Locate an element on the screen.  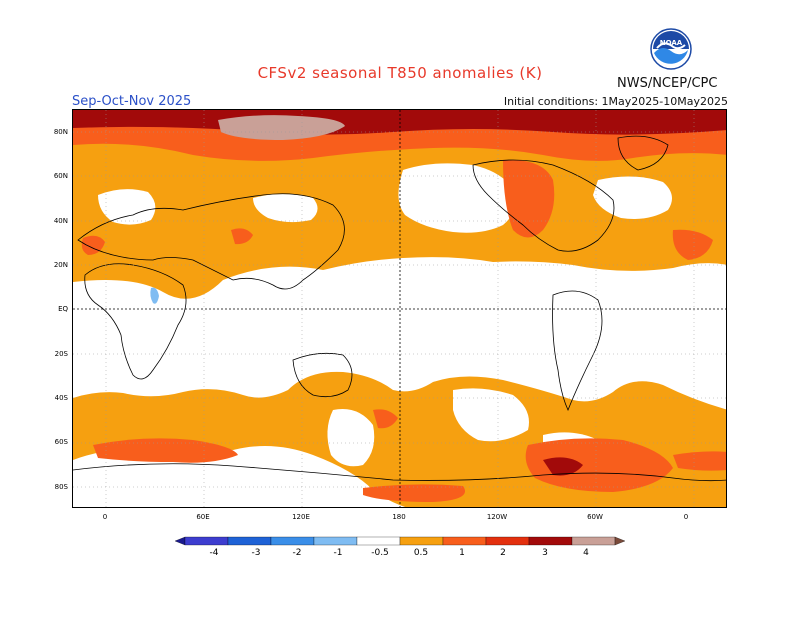
lon-label-180: 180 is located at coordinates (399, 517).